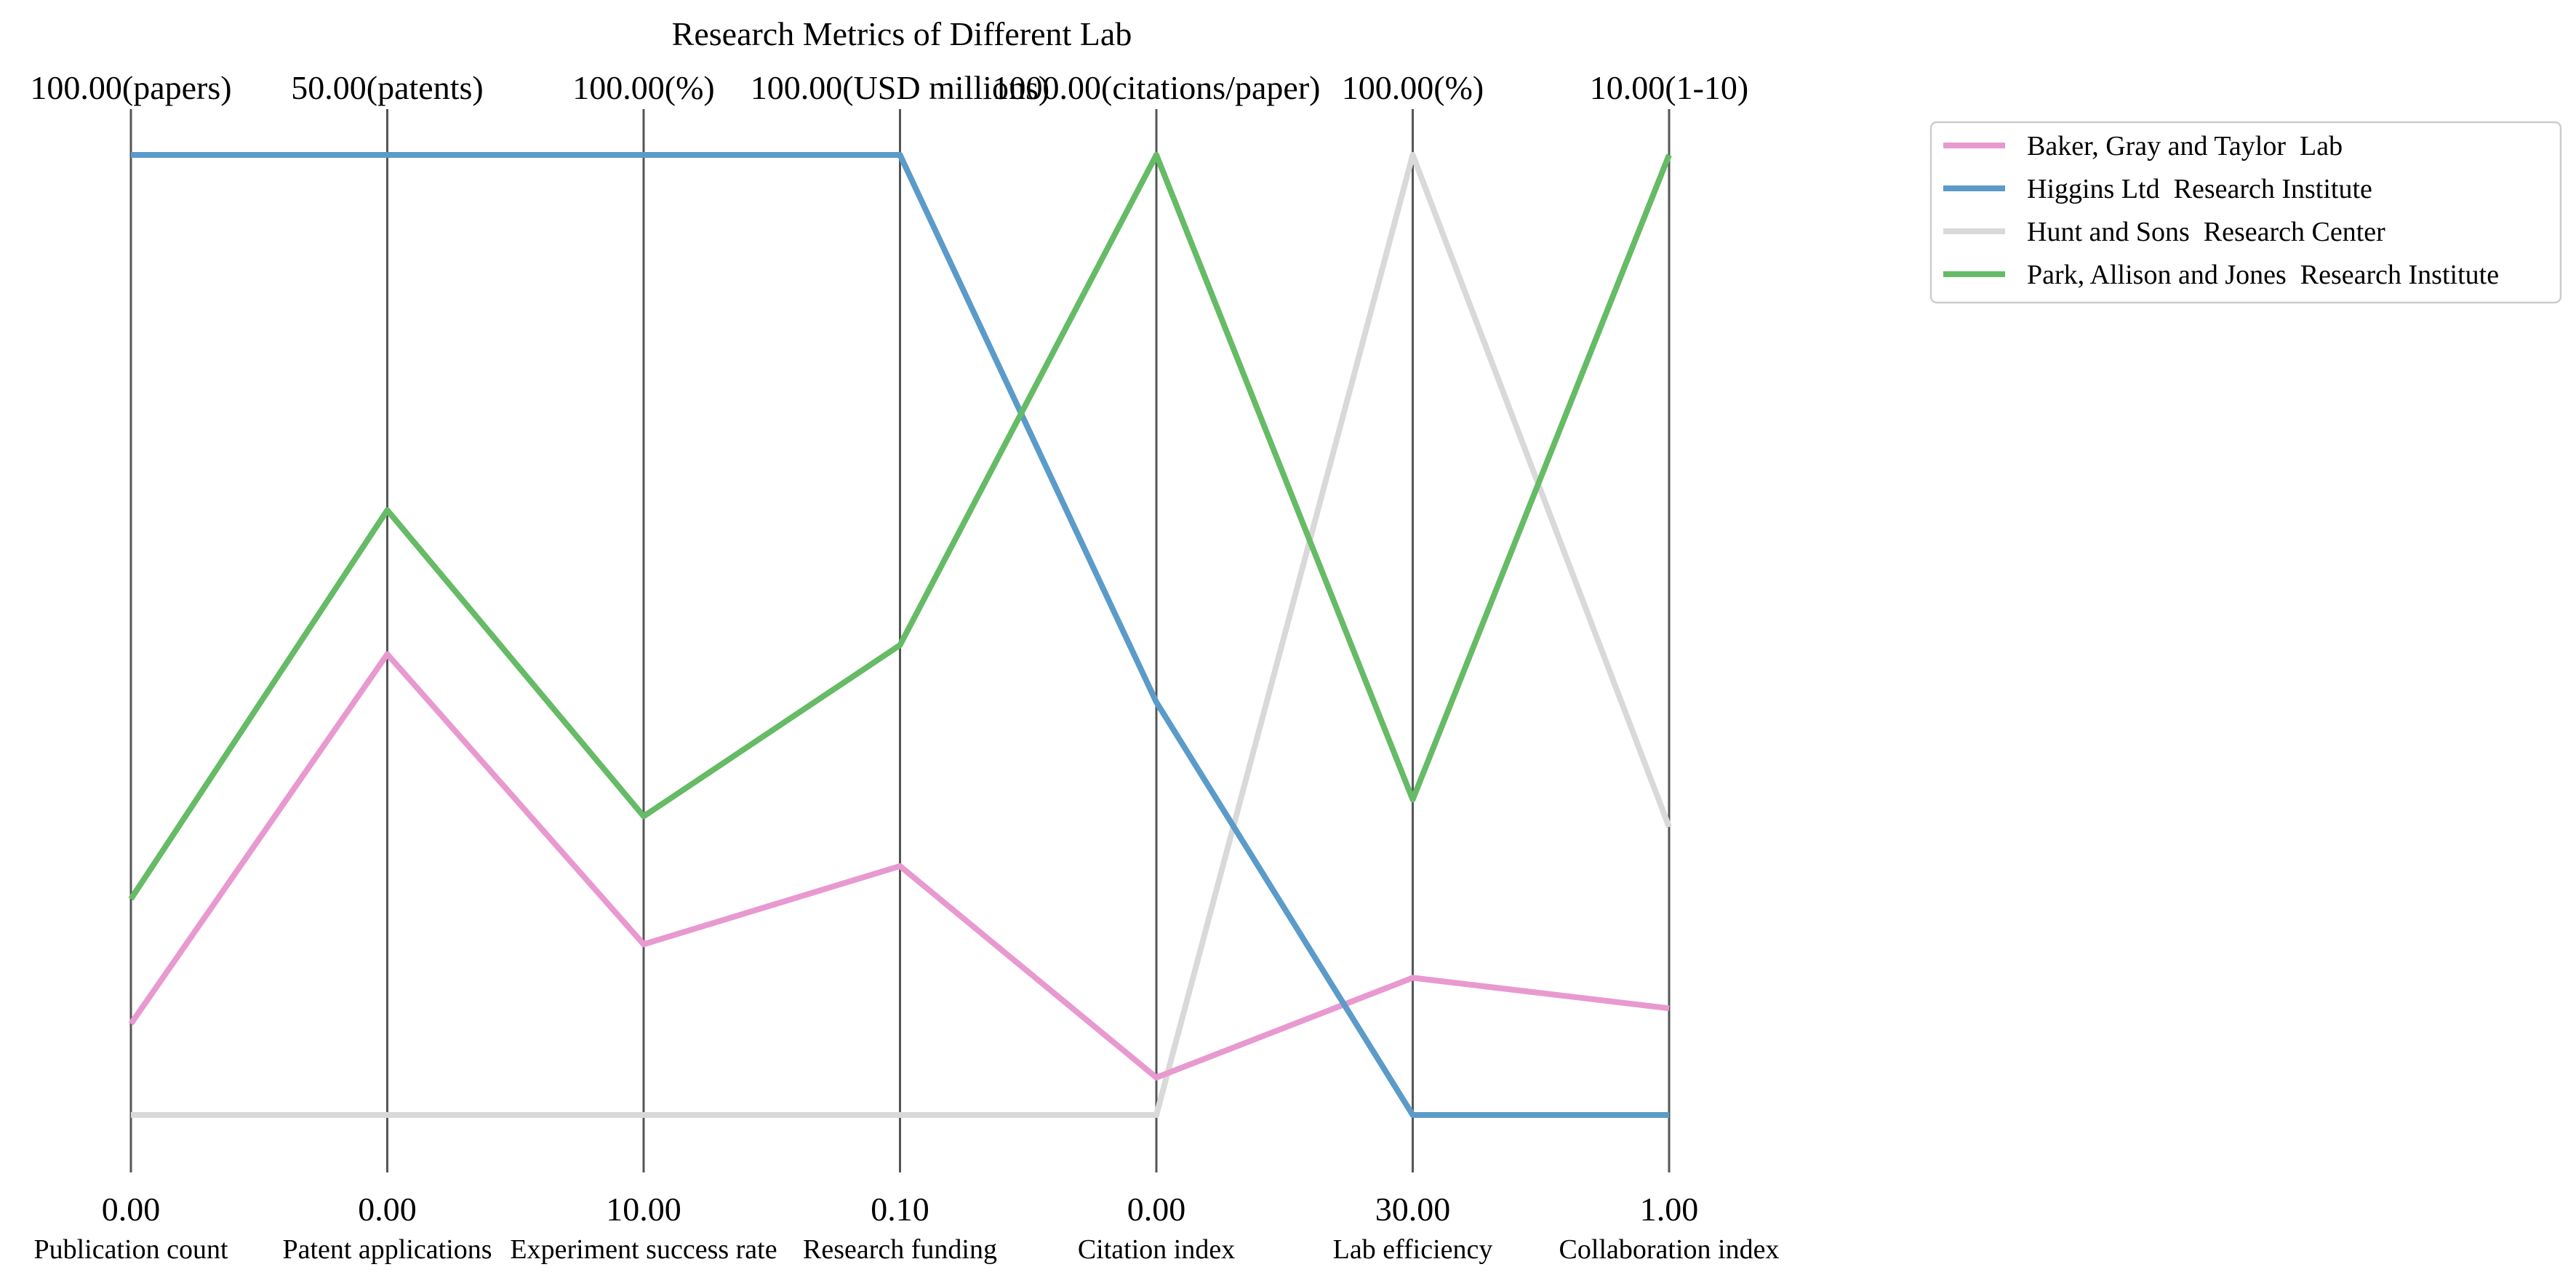 This screenshot has width=2576, height=1283. Describe the element at coordinates (900, 87) in the screenshot. I see `axis-max-label-research-funding: 100.00(USD millions)` at that location.